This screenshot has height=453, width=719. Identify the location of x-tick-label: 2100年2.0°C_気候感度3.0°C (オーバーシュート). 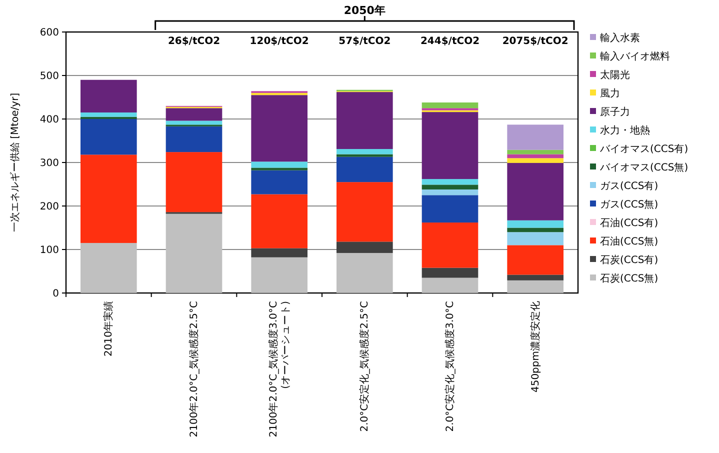
(279, 369).